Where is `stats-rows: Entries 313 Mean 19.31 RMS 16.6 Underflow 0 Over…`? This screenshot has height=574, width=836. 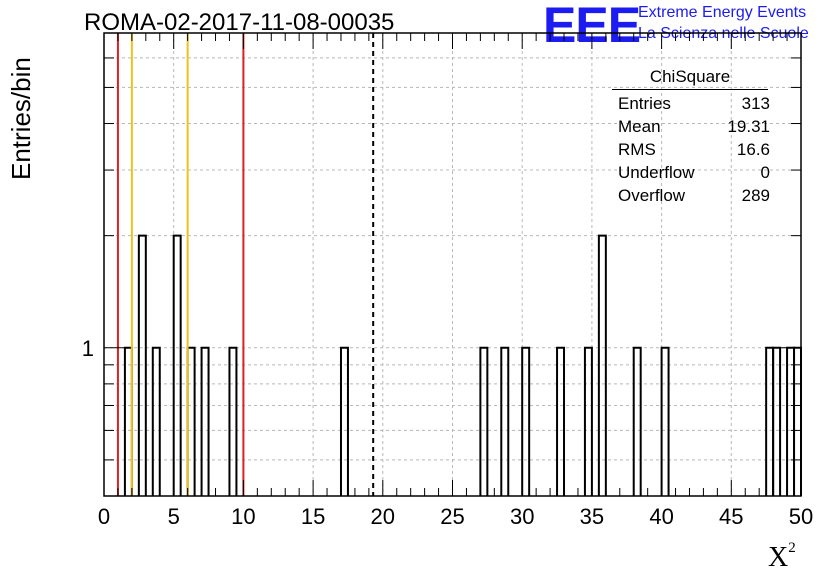
stats-rows: Entries 313 Mean 19.31 RMS 16.6 Underflow 0 Over… is located at coordinates (695, 149).